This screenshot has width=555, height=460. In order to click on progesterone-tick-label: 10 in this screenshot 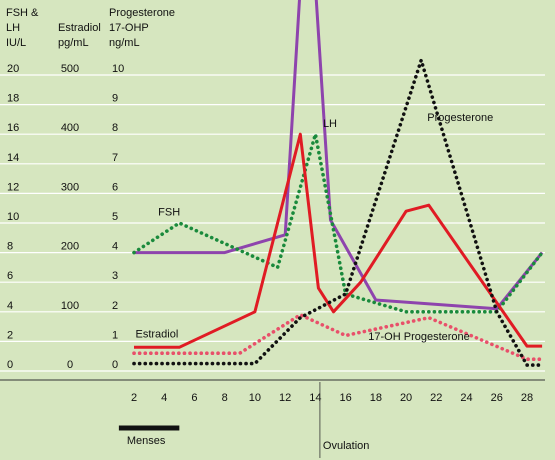, I will do `click(118, 69)`.